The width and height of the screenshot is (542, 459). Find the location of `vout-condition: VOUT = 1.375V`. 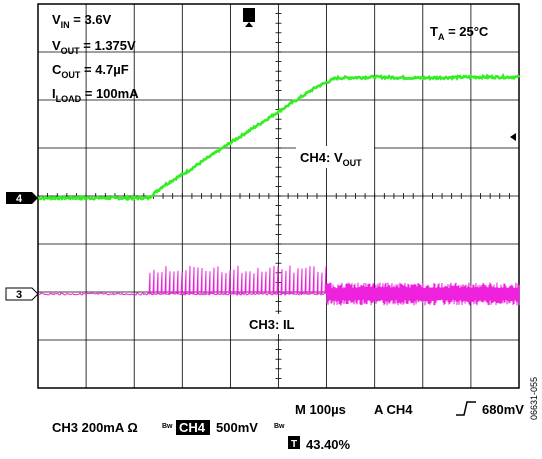

vout-condition: VOUT = 1.375V is located at coordinates (94, 47).